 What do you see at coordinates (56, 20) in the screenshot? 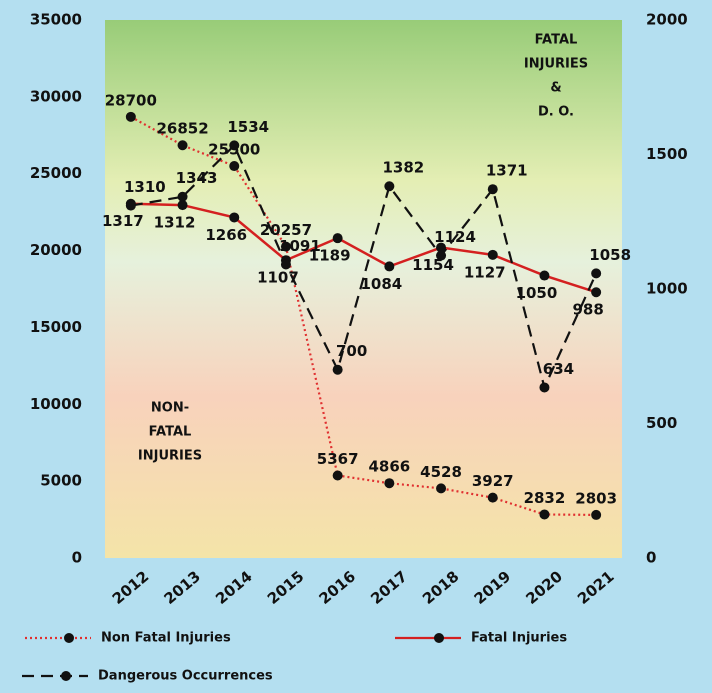
I see `y-tick-label: 35000` at bounding box center [56, 20].